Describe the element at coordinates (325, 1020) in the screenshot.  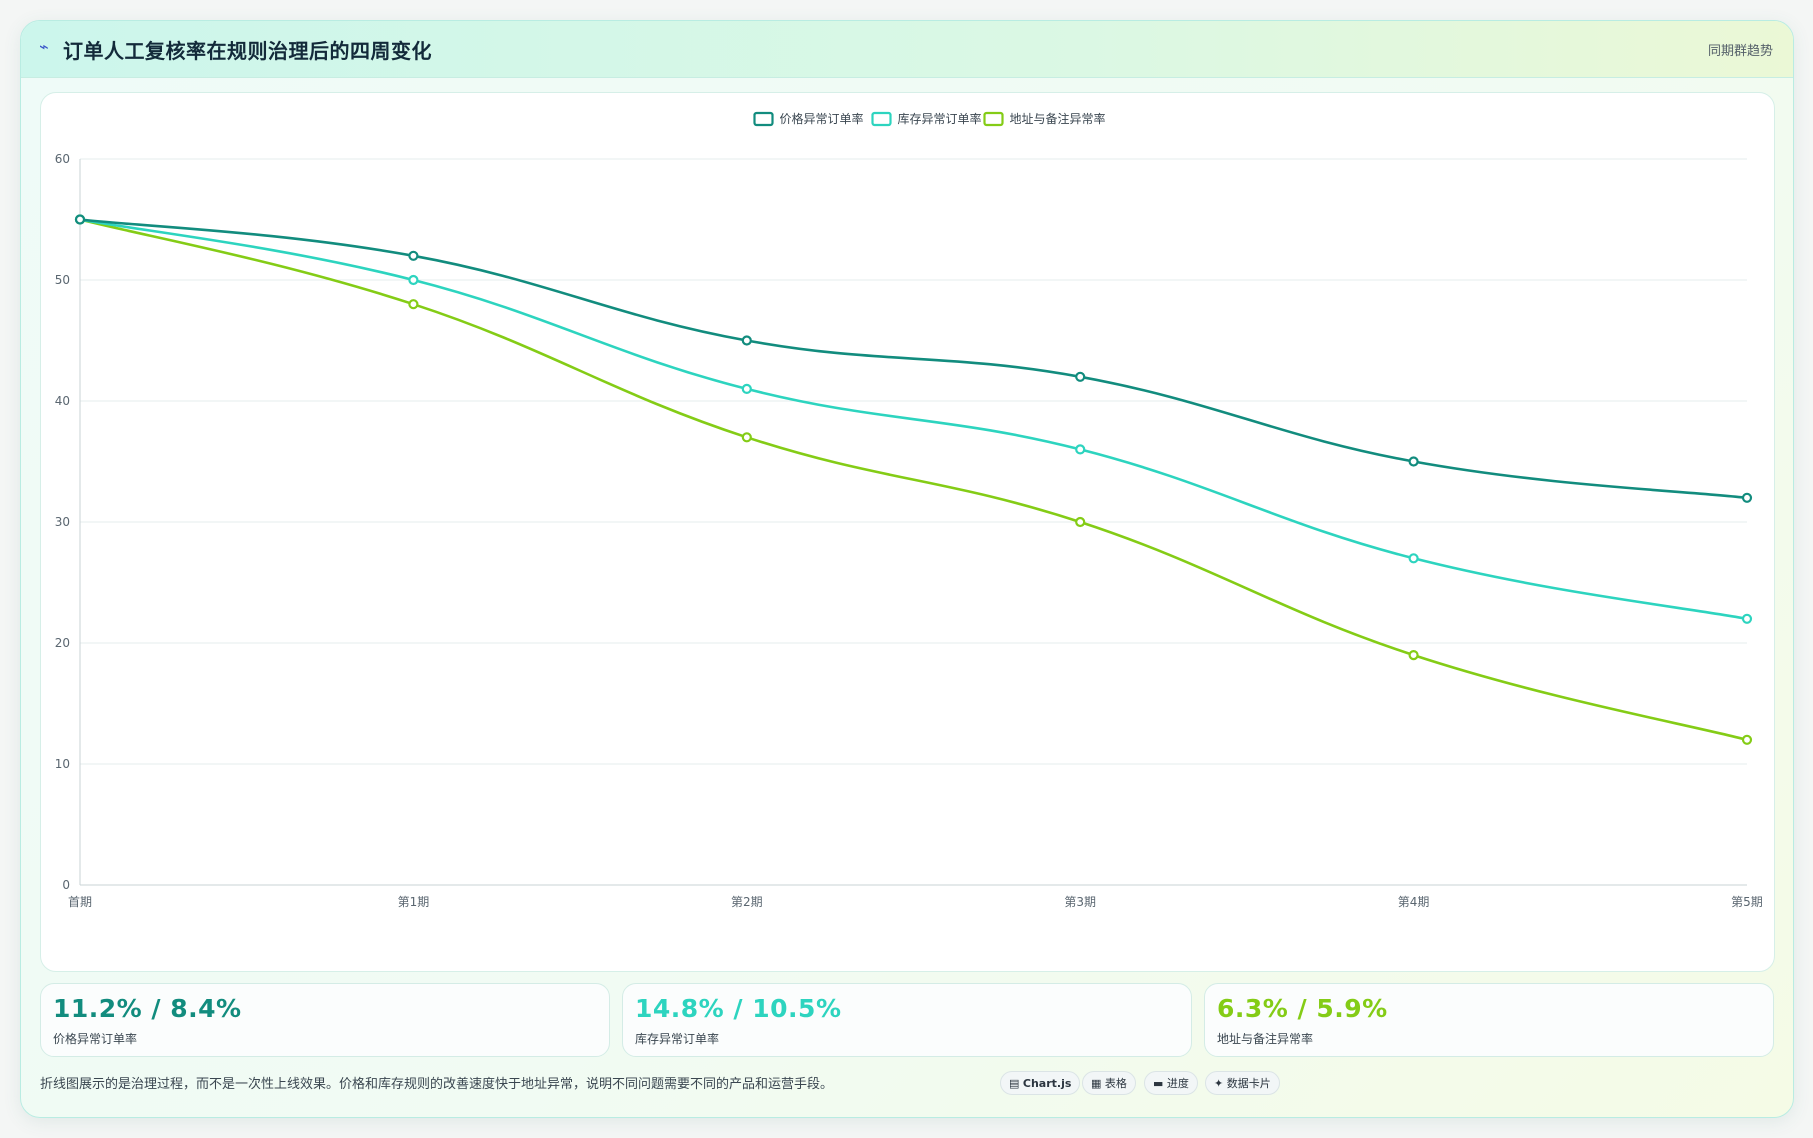
I see `kpi-card-price: 11.2% / 8.4% 价格异常订单率` at that location.